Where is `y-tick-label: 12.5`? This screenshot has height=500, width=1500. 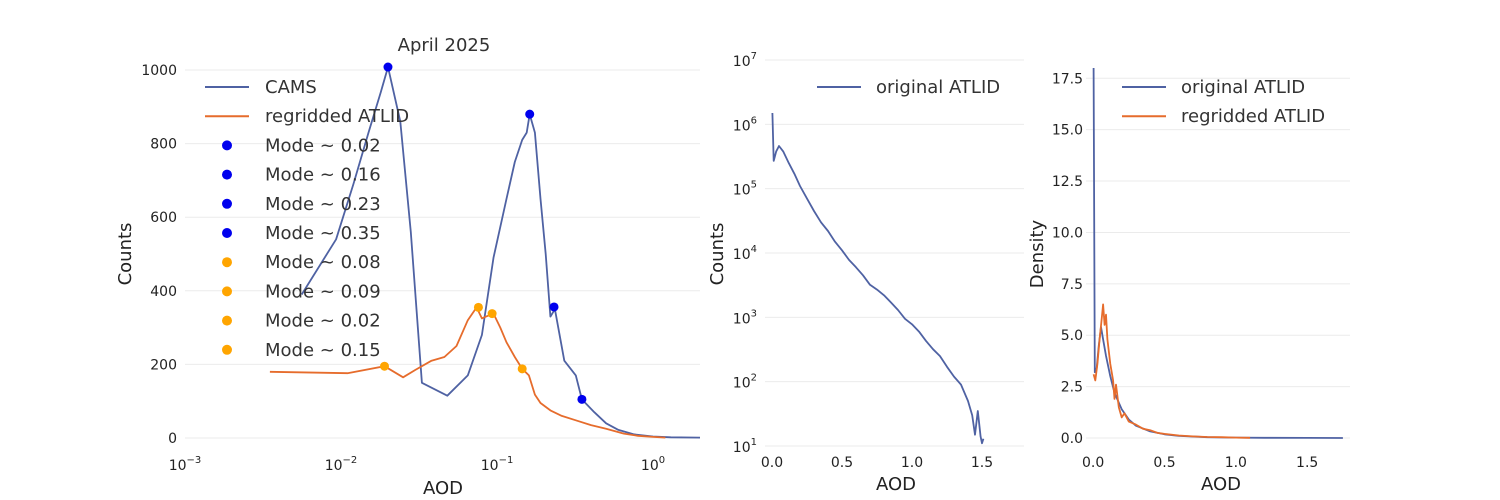
y-tick-label: 12.5 is located at coordinates (1067, 182).